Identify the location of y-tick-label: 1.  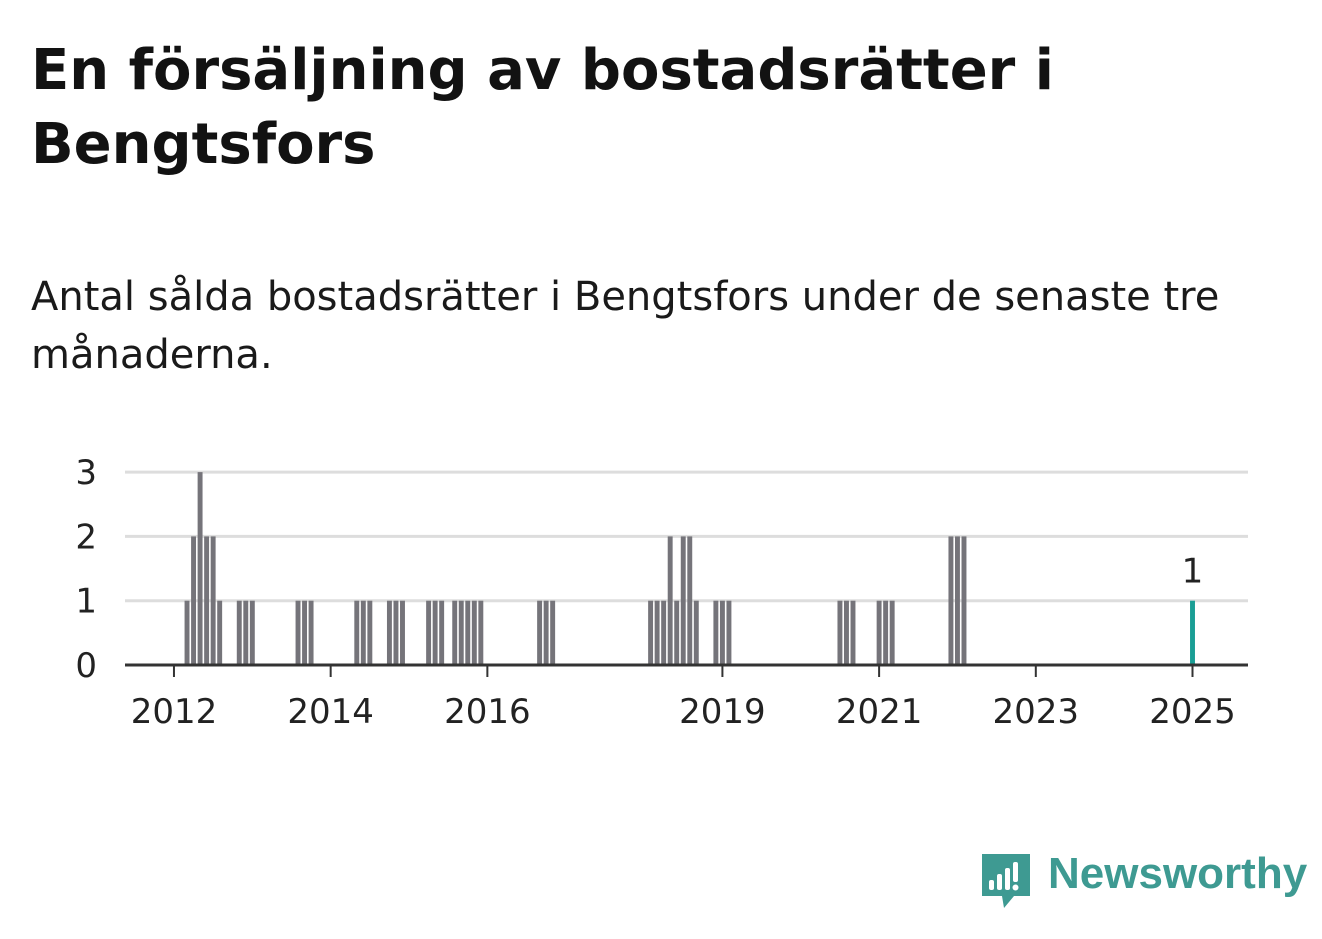
(86, 602).